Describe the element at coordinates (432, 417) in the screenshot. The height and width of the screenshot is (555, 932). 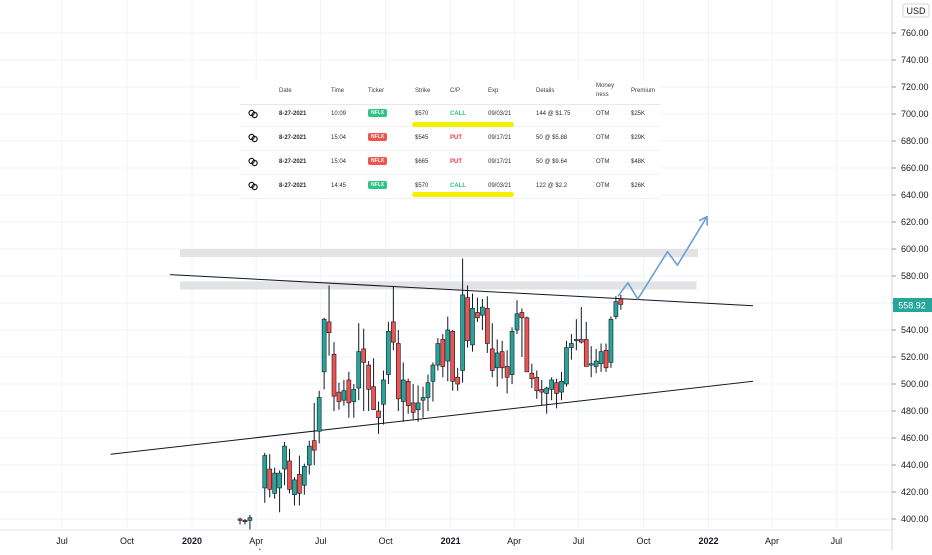
I see `trendline-lower` at that location.